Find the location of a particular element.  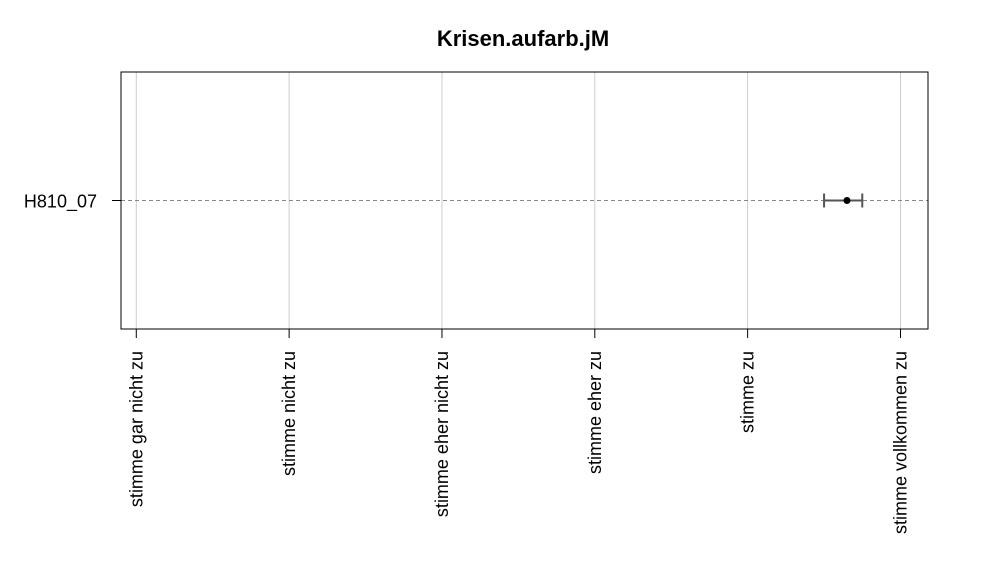

x-tick-label: stimme eher zu is located at coordinates (595, 412).